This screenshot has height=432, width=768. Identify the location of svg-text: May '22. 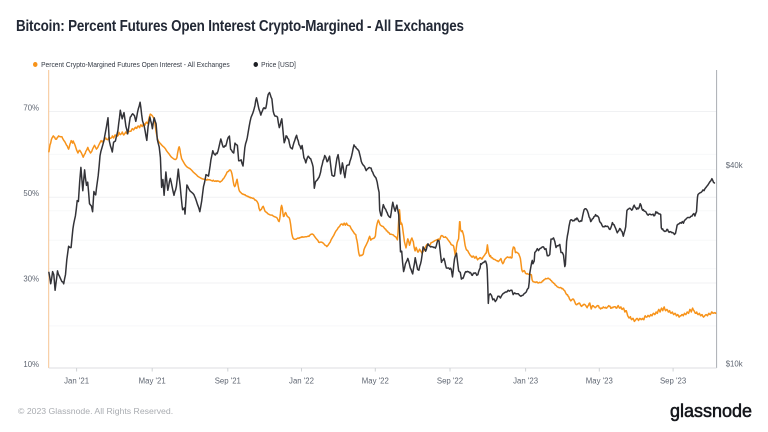
(375, 381).